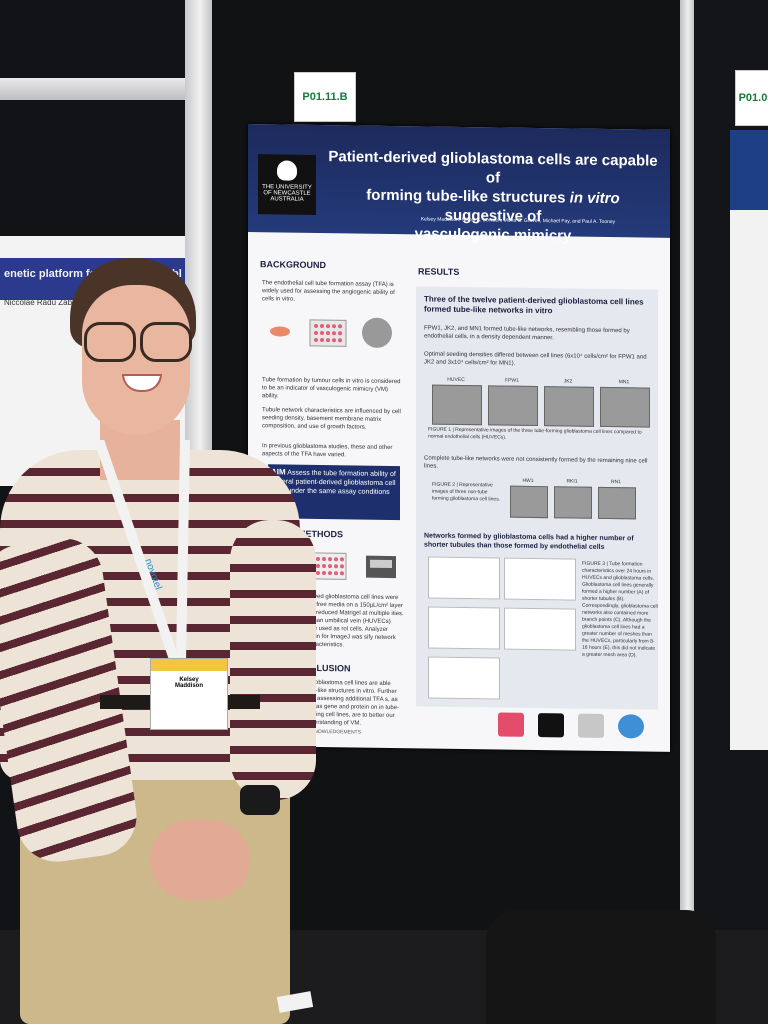  I want to click on acknowledgements-heading: ACKNOWLEDGEMENTS, so click(332, 732).